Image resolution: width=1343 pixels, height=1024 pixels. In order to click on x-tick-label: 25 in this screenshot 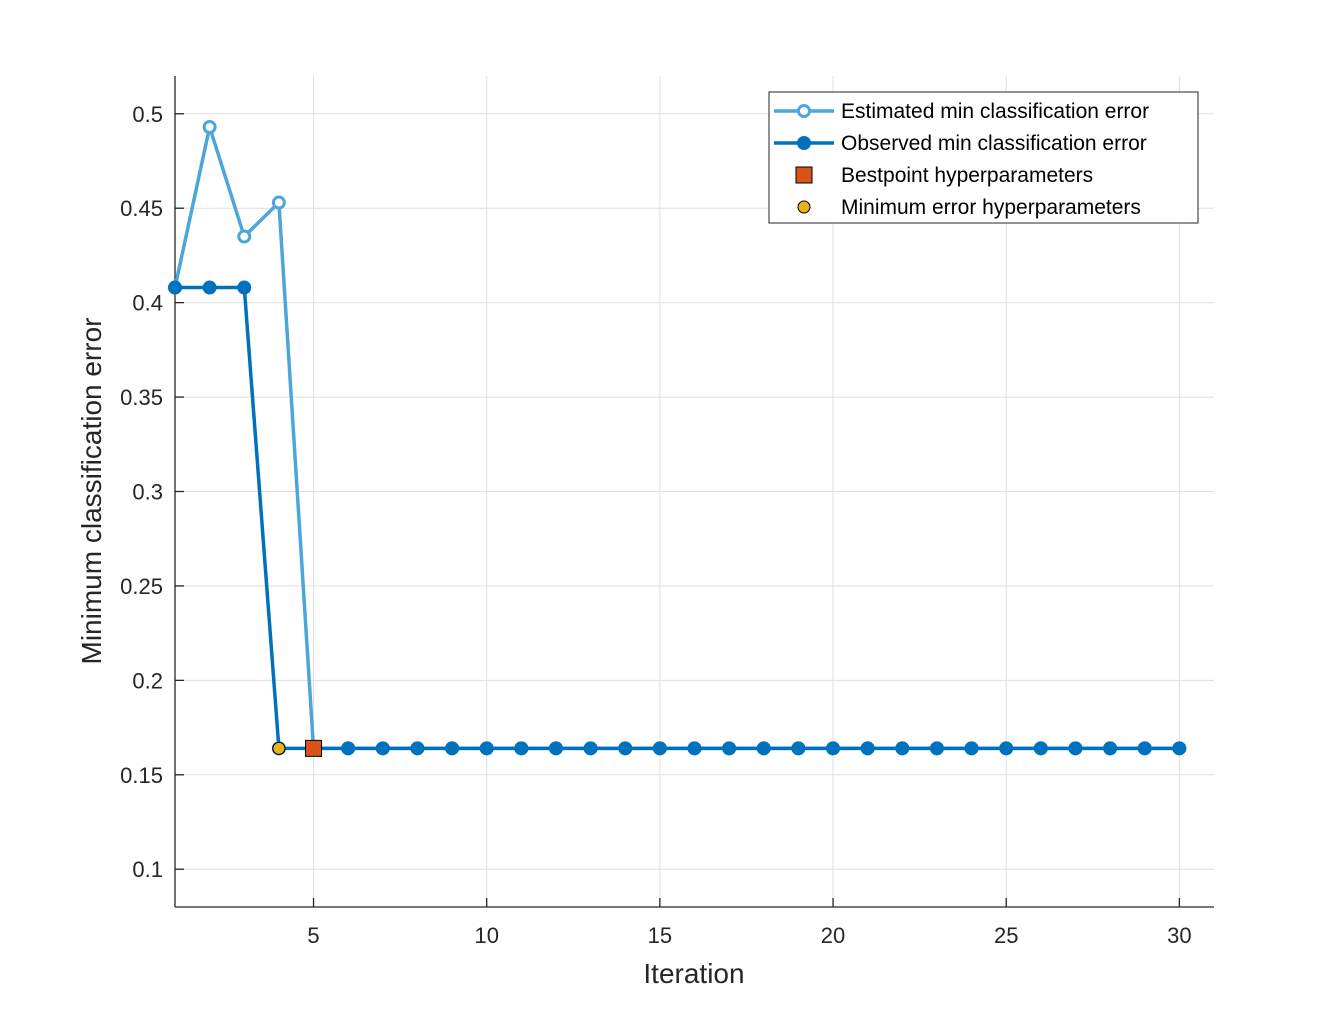, I will do `click(1006, 935)`.